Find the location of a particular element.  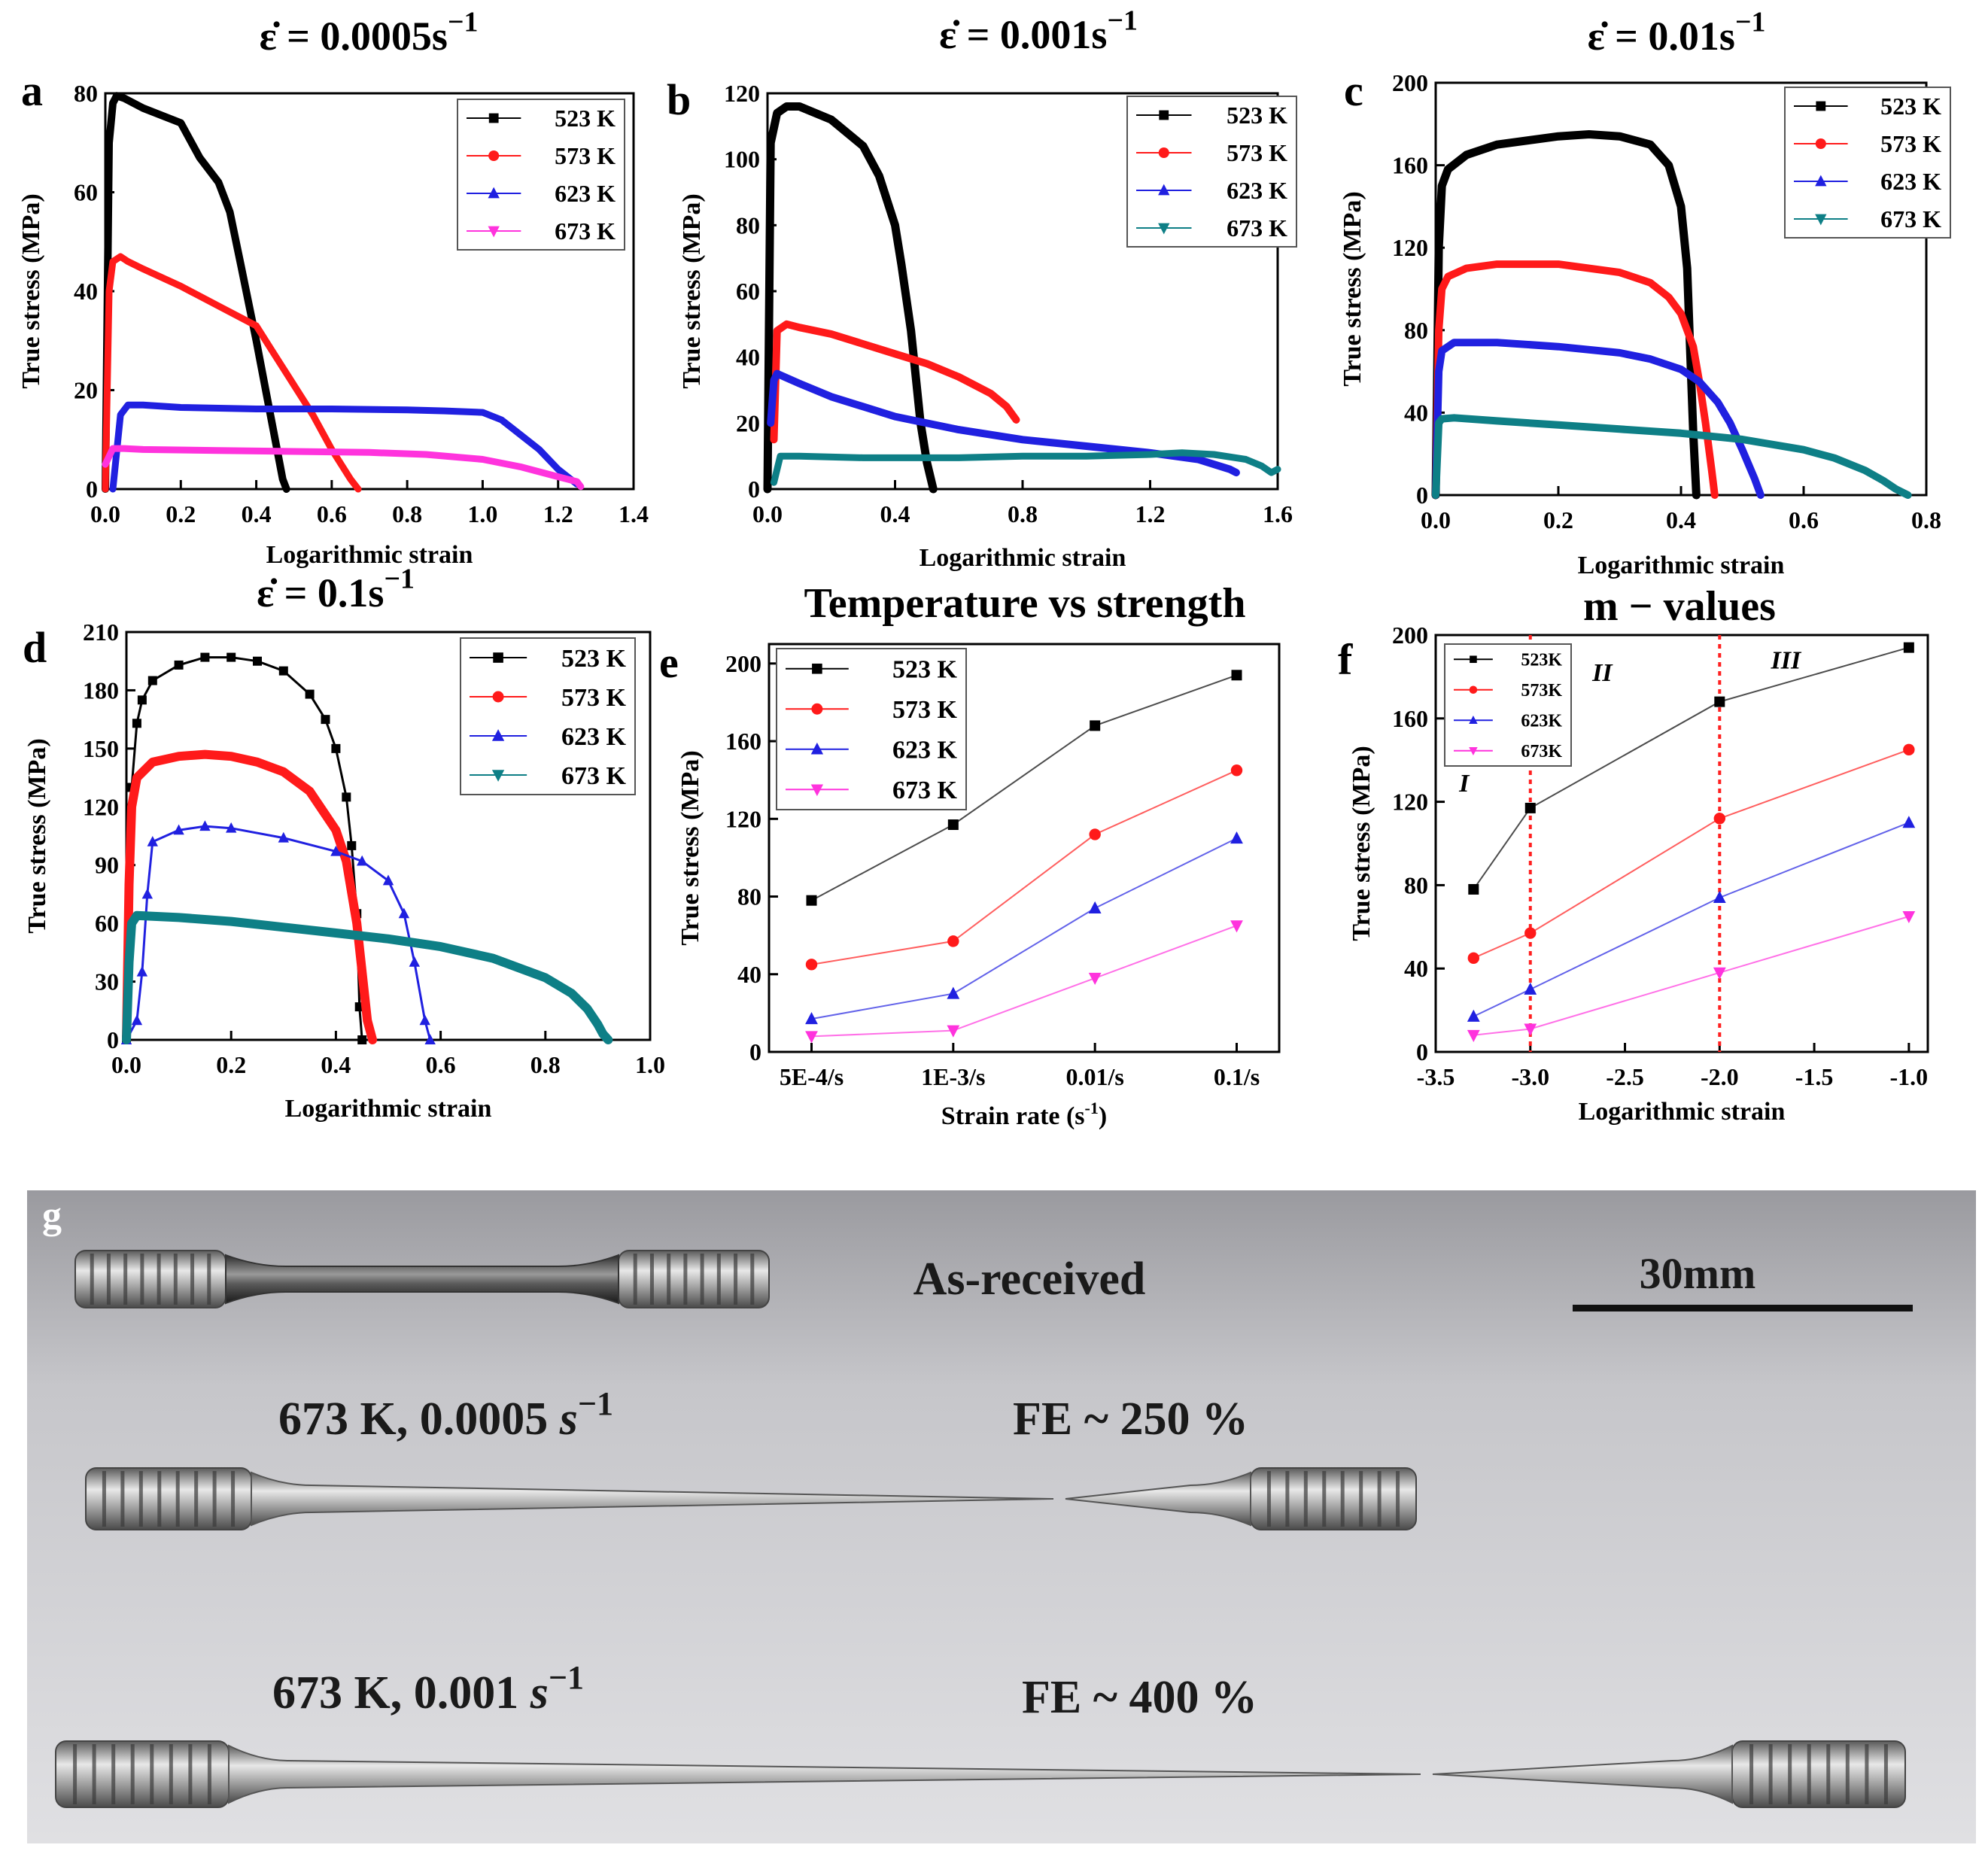

series-673-K is located at coordinates (1672, 456).